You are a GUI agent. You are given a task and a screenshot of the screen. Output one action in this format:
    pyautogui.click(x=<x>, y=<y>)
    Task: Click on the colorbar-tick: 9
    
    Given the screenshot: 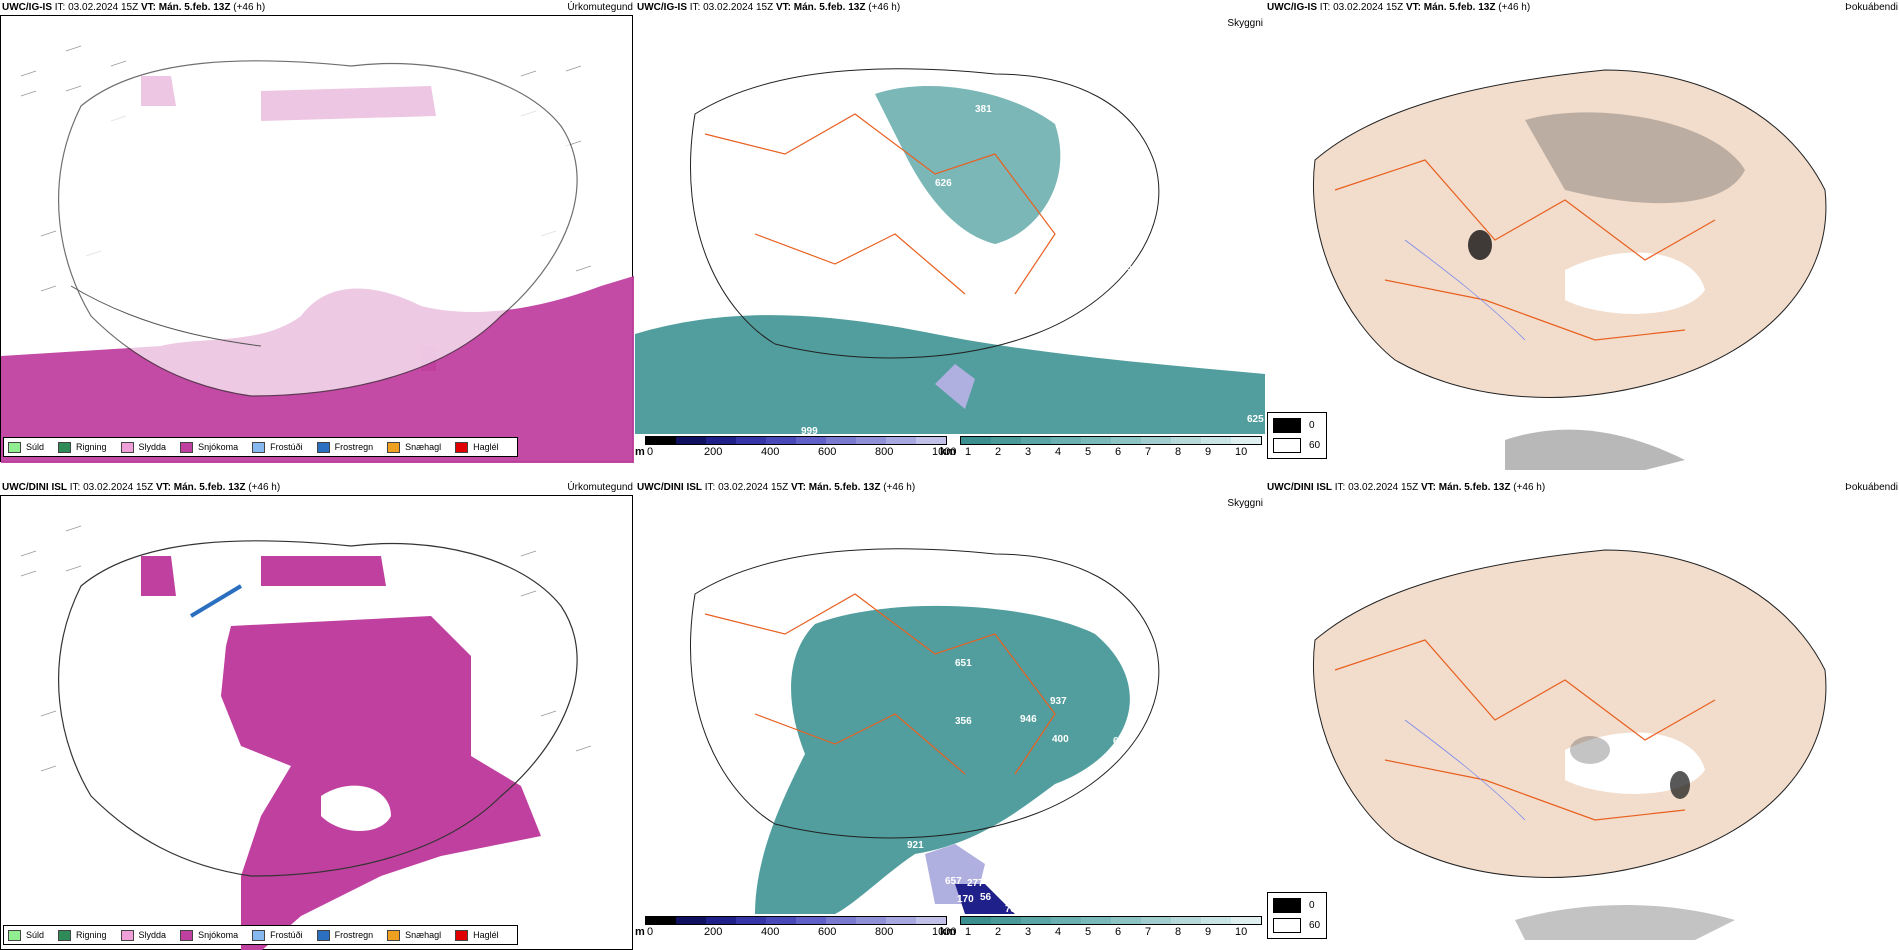 What is the action you would take?
    pyautogui.click(x=1208, y=932)
    